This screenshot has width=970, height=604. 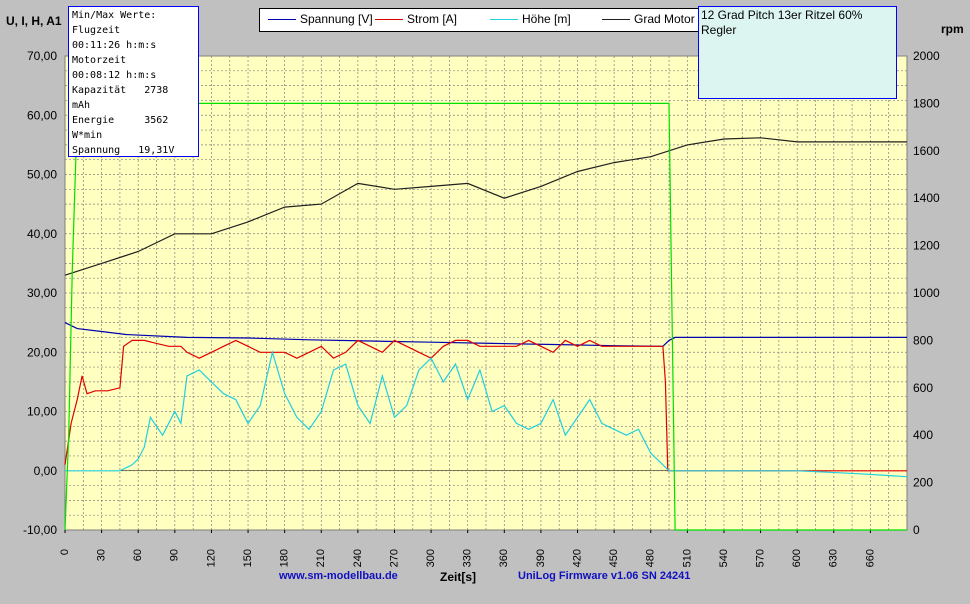 I want to click on minmax-line: Spannung 19,31V, so click(x=123, y=150).